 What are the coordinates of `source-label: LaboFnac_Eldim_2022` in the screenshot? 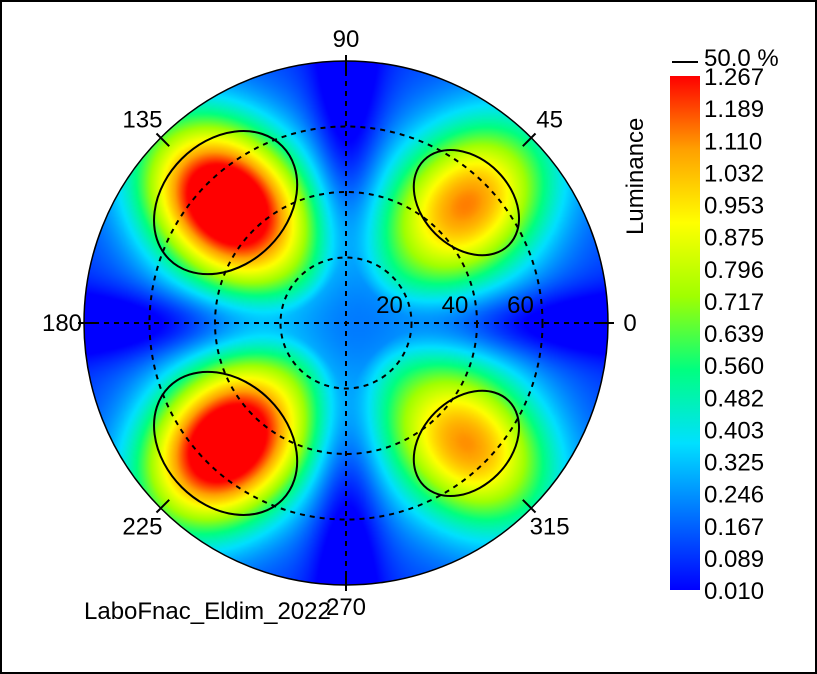 It's located at (207, 611).